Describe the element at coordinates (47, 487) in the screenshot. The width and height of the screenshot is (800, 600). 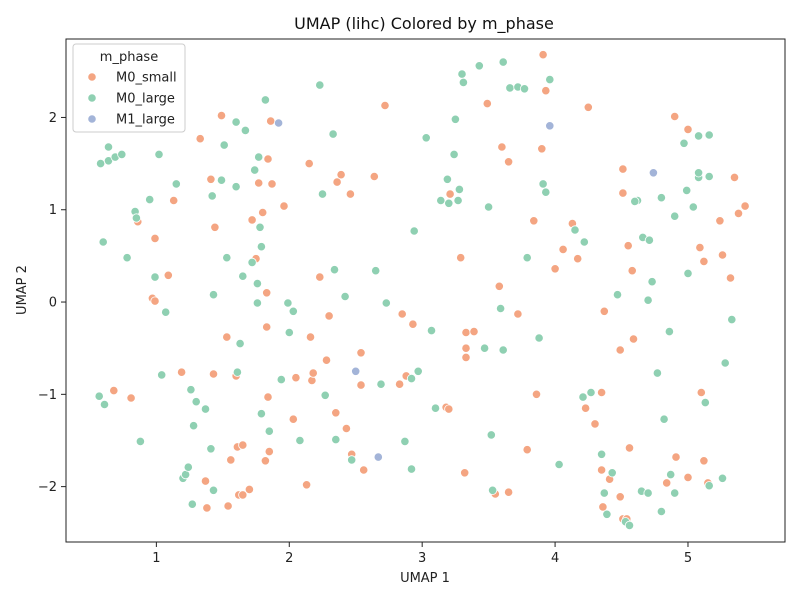
I see `y-tick-label--2: −2` at that location.